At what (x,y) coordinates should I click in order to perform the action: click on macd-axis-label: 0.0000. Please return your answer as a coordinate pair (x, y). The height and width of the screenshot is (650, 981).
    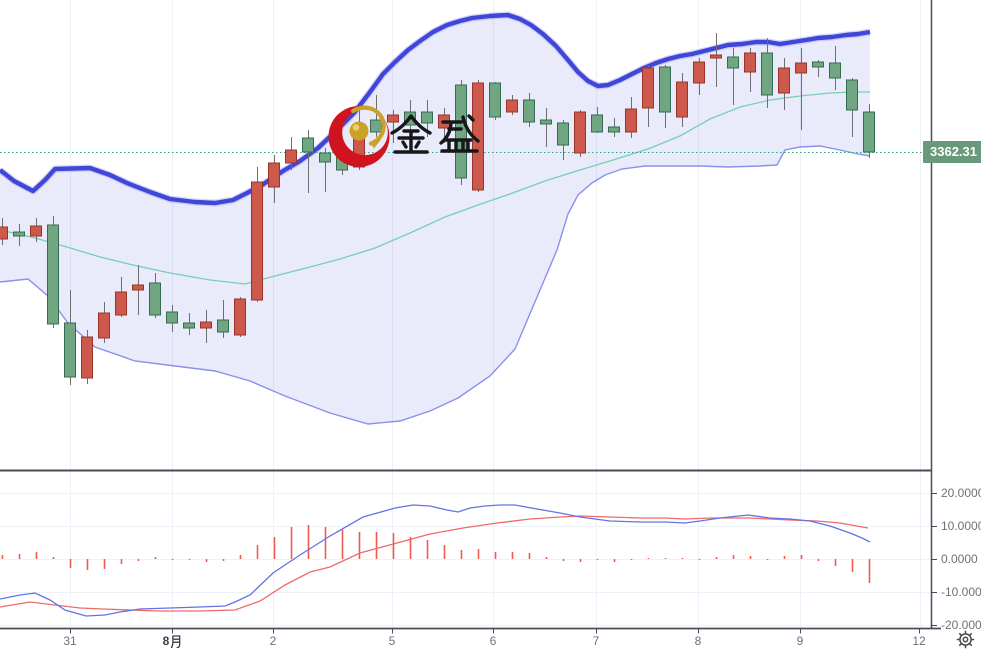
    Looking at the image, I should click on (959, 559).